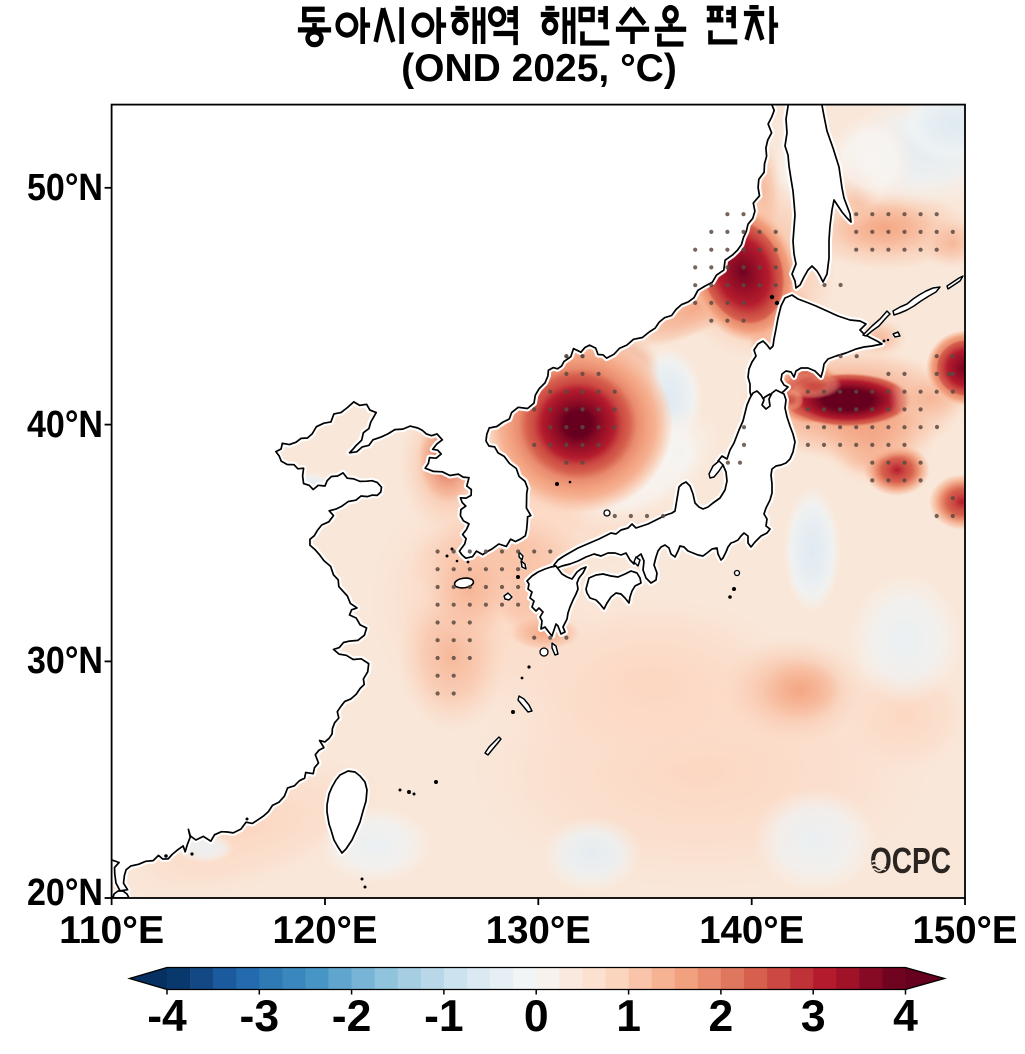 The width and height of the screenshot is (1025, 1054). What do you see at coordinates (111, 930) in the screenshot?
I see `svg-text: 110°E` at bounding box center [111, 930].